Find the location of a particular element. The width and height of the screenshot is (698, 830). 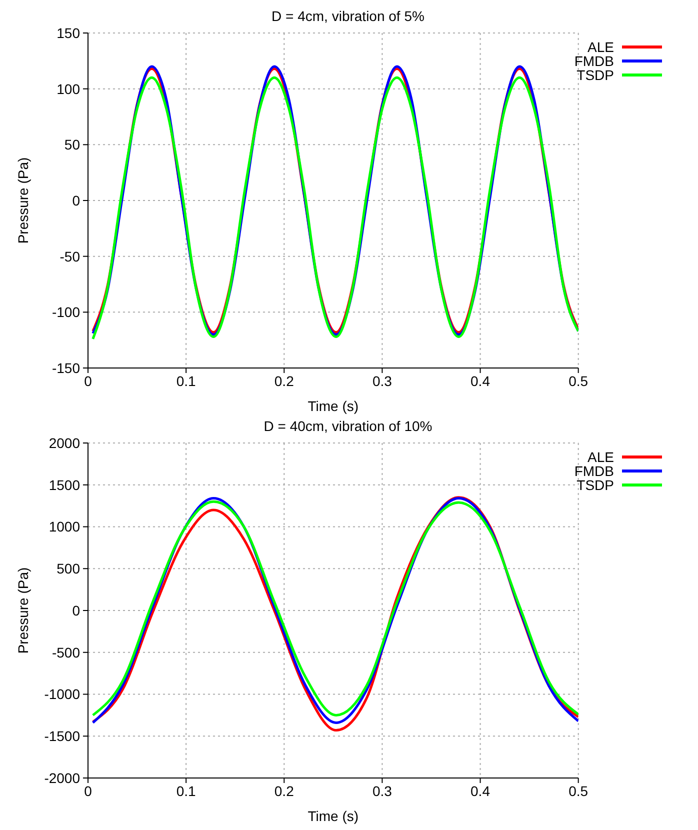

y-tick-label: 500 is located at coordinates (68, 568).